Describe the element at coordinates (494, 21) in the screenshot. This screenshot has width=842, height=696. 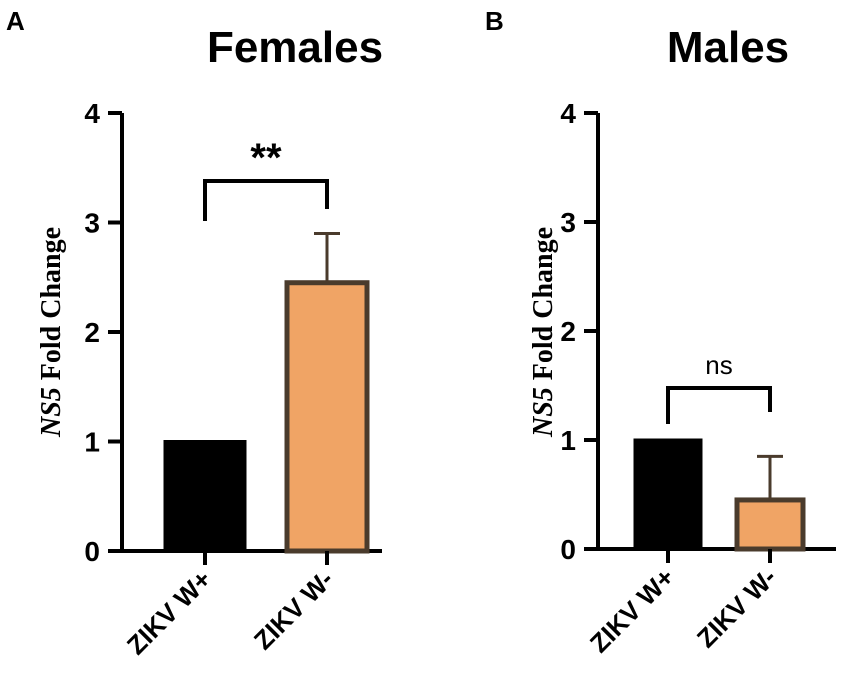
I see `panel-letter-b: B` at that location.